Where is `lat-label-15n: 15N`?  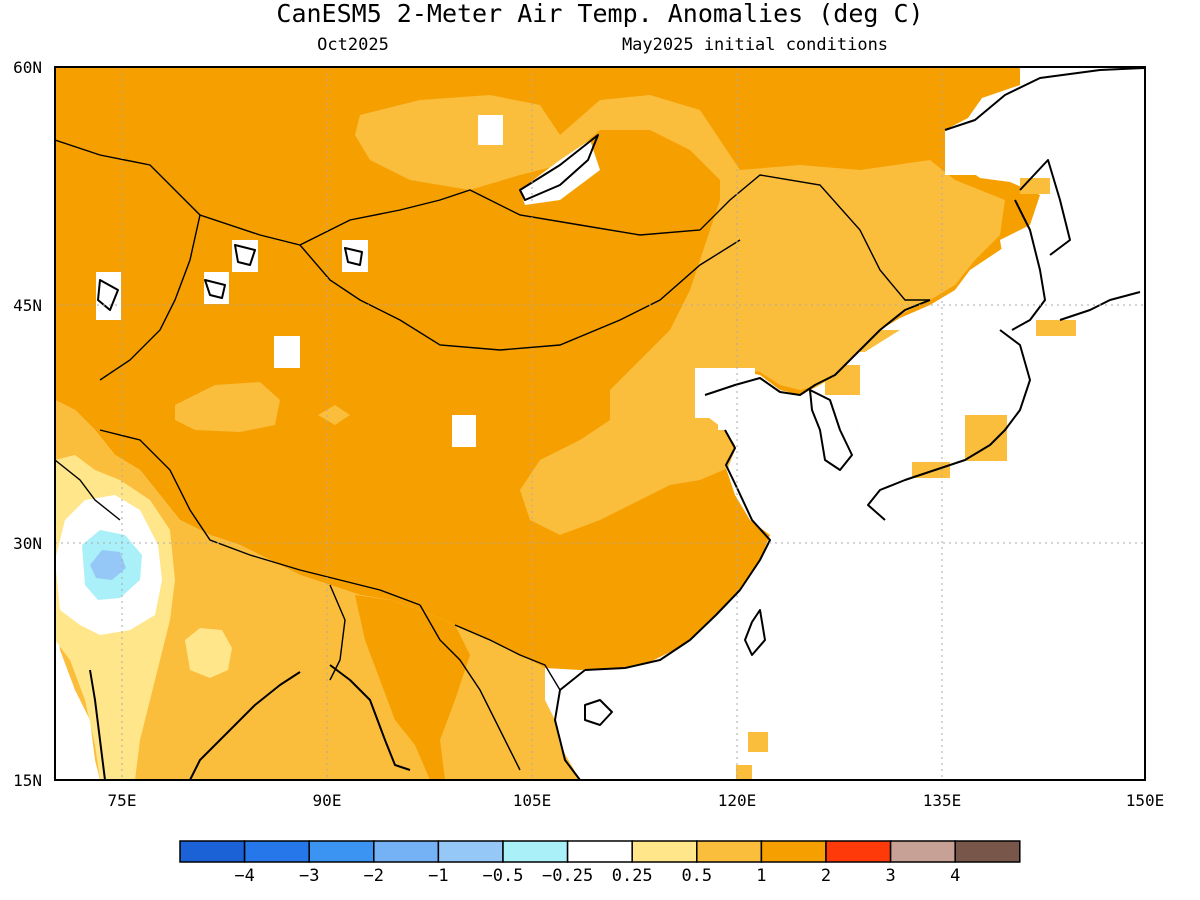 lat-label-15n: 15N is located at coordinates (27, 780).